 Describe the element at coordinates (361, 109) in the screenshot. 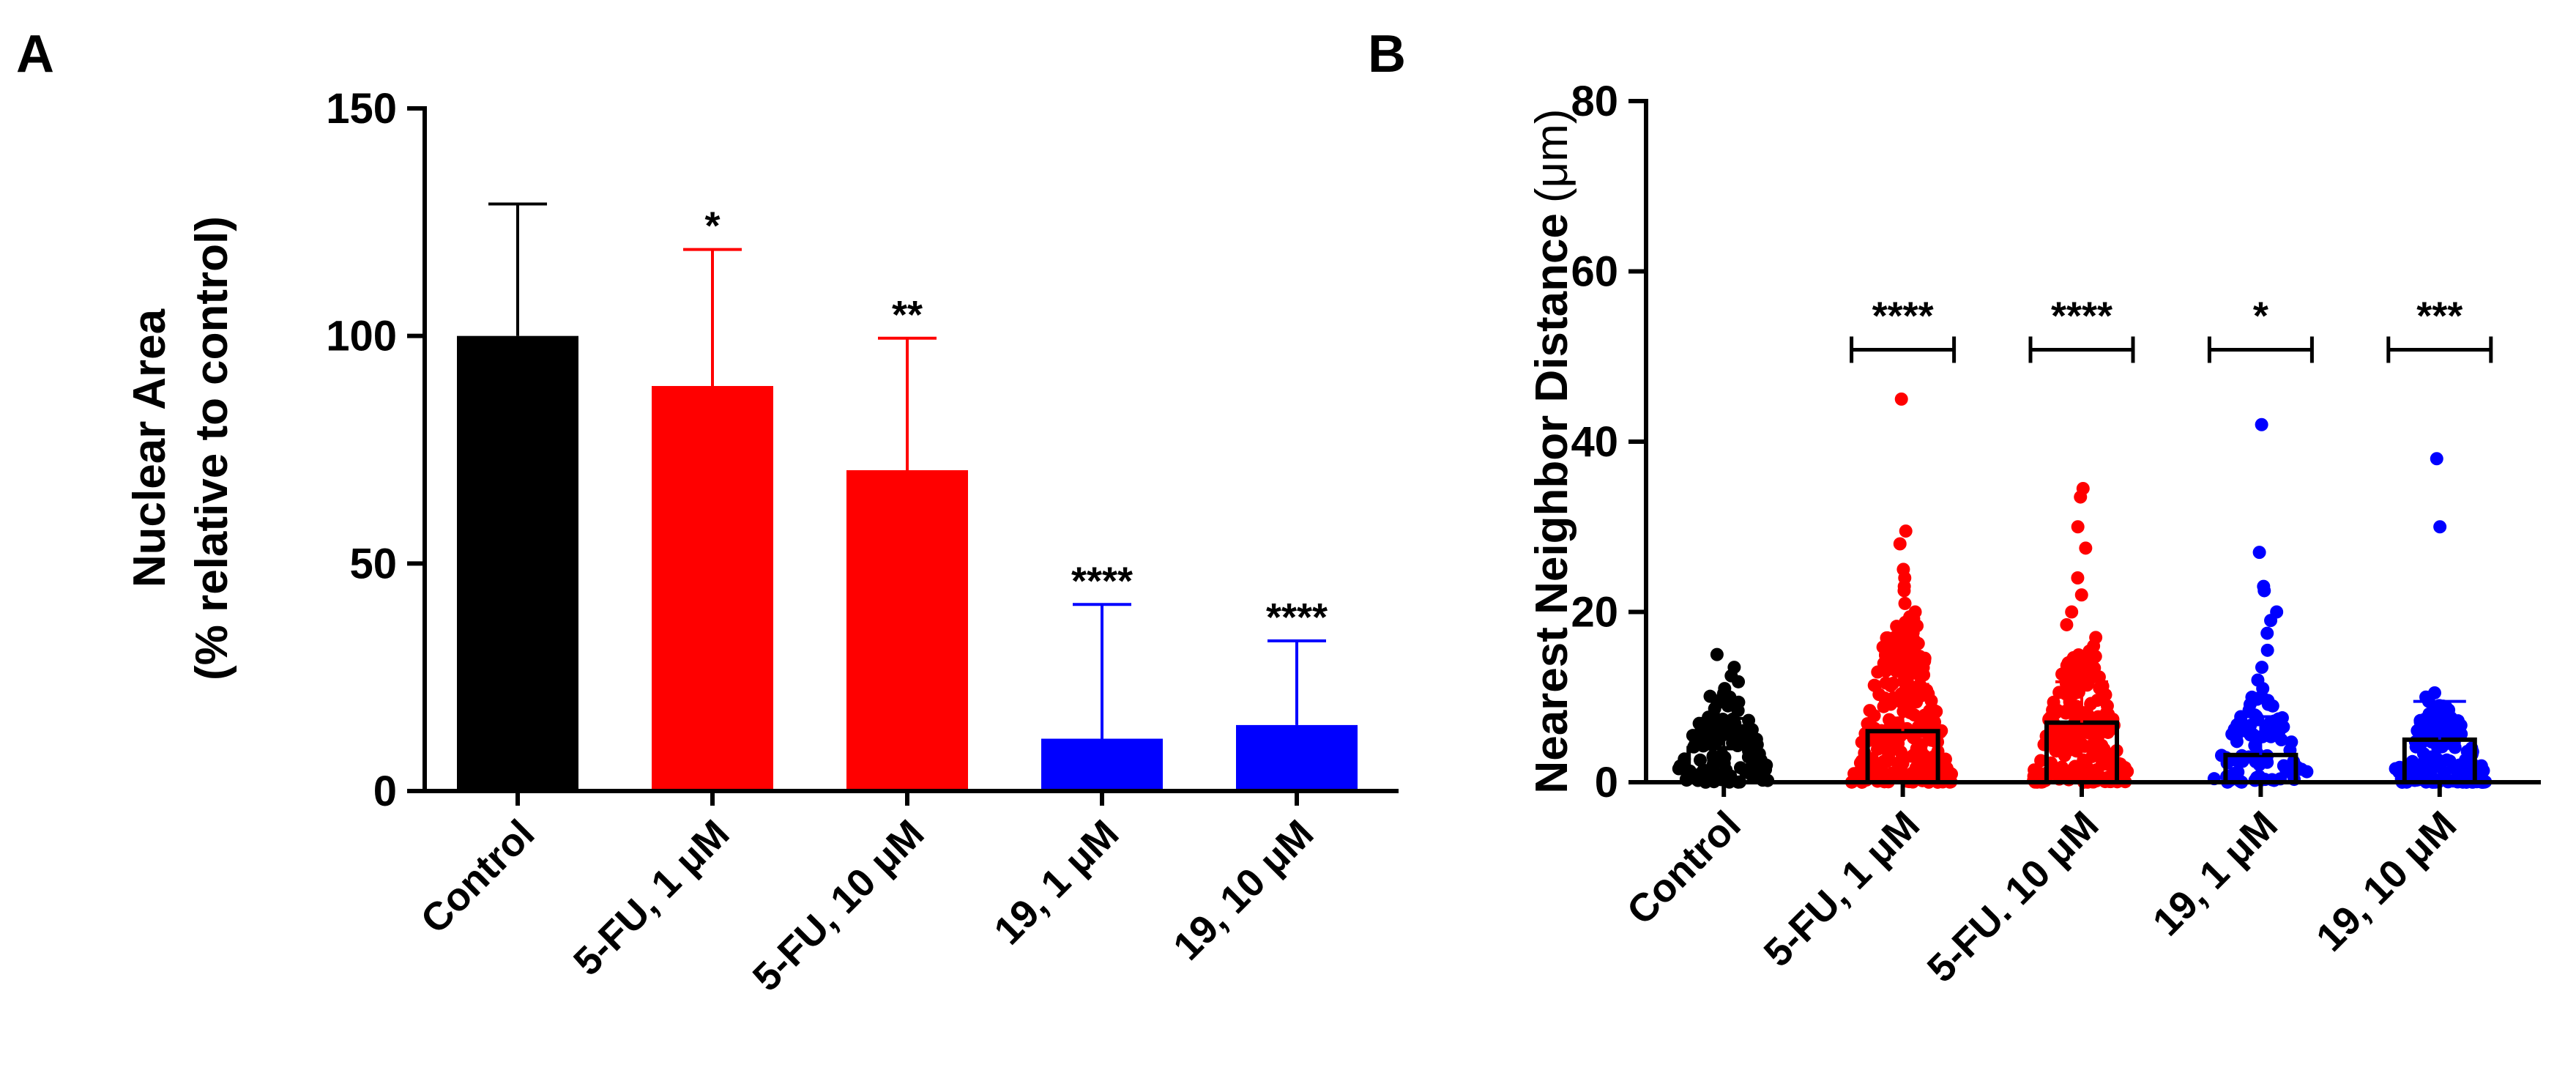

I see `y-tick-label-3: 150` at that location.